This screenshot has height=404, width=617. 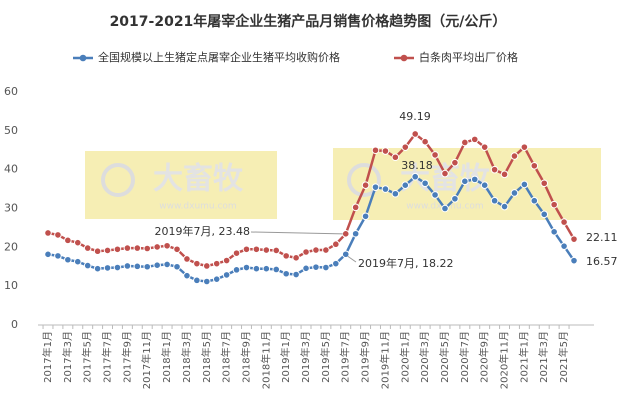 What do you see at coordinates (11, 285) in the screenshot?
I see `y-tick-label: 10` at bounding box center [11, 285].